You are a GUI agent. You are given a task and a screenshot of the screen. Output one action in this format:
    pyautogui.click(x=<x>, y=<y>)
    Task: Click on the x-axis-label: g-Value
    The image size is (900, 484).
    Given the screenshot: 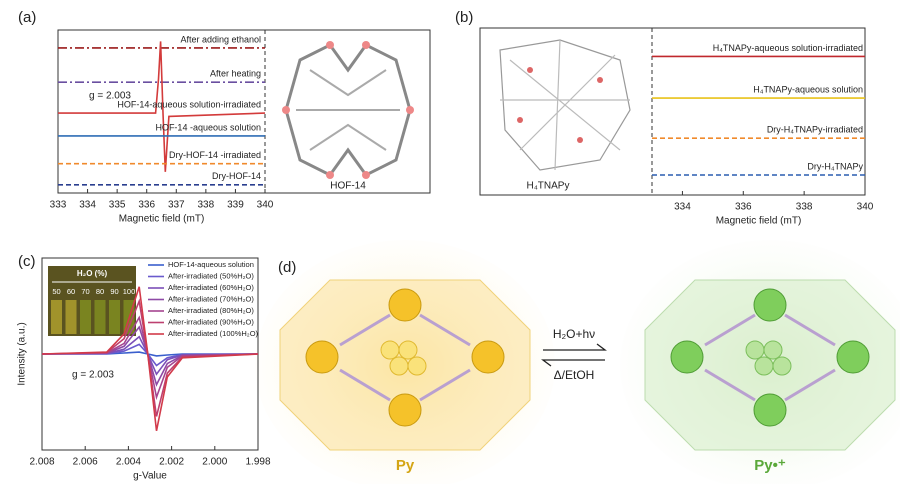 What is the action you would take?
    pyautogui.click(x=150, y=476)
    